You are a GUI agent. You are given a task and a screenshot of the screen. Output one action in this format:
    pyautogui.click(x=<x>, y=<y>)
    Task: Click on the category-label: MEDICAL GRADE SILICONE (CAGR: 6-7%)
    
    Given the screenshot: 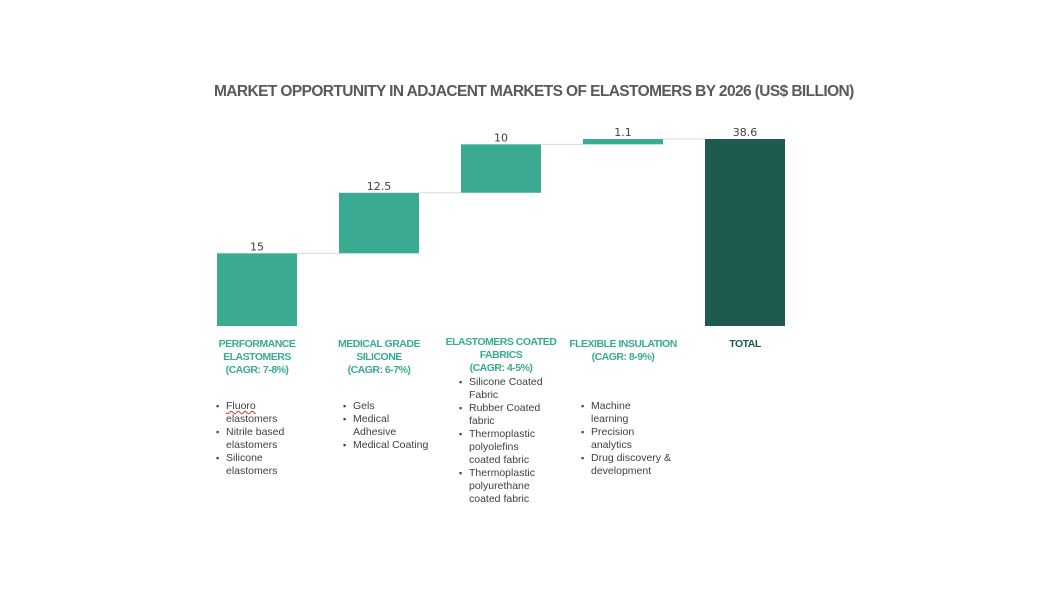 What is the action you would take?
    pyautogui.click(x=379, y=357)
    